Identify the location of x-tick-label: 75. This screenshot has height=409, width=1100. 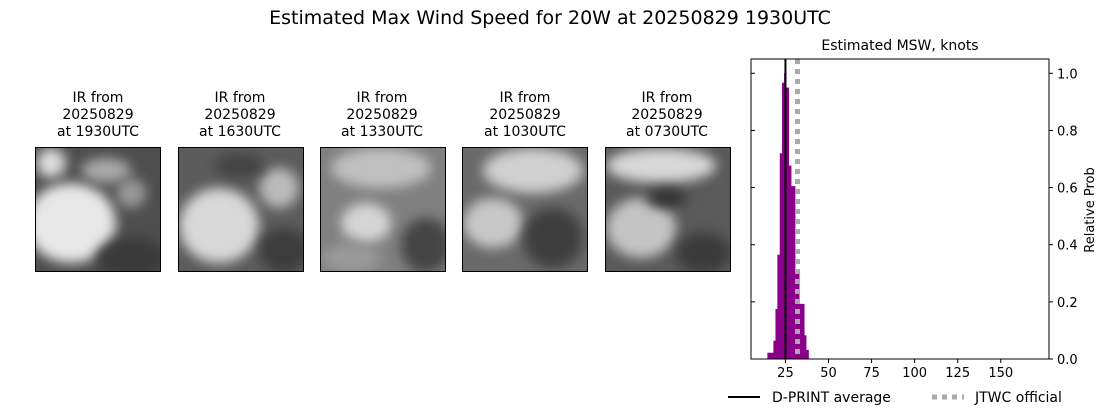
(871, 373).